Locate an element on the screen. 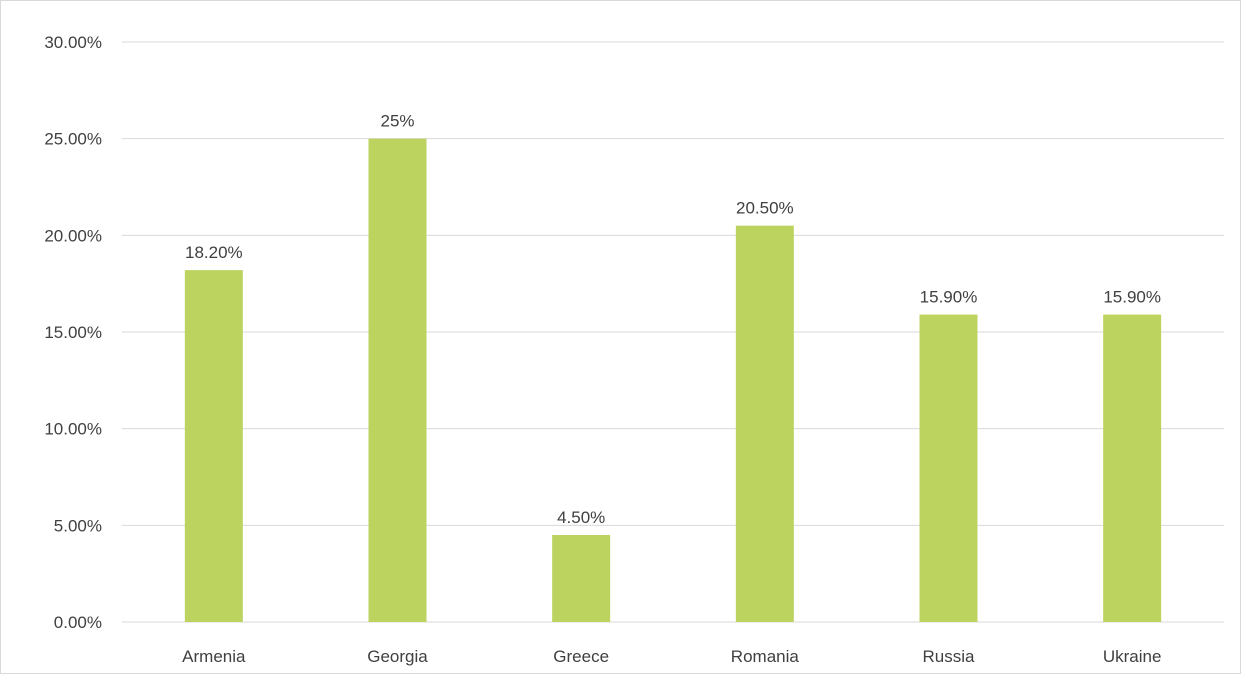 The image size is (1241, 674). bar-ukraine is located at coordinates (1132, 468).